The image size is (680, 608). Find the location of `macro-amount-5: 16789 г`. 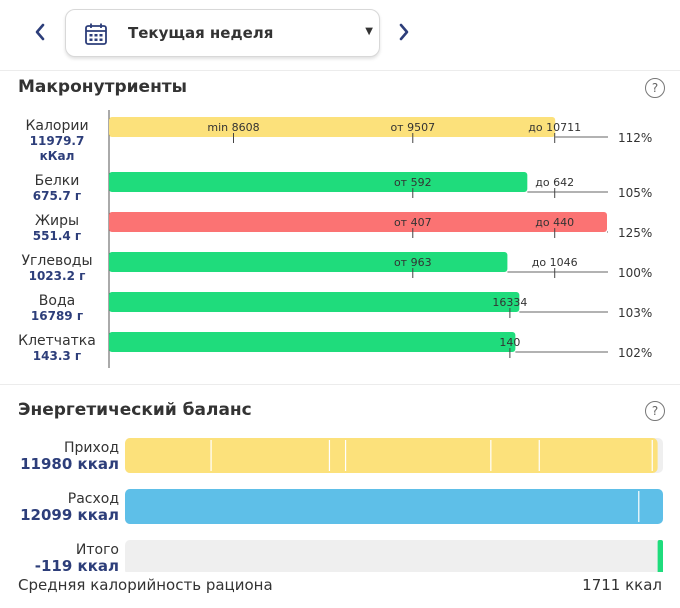

macro-amount-5: 16789 г is located at coordinates (57, 316).